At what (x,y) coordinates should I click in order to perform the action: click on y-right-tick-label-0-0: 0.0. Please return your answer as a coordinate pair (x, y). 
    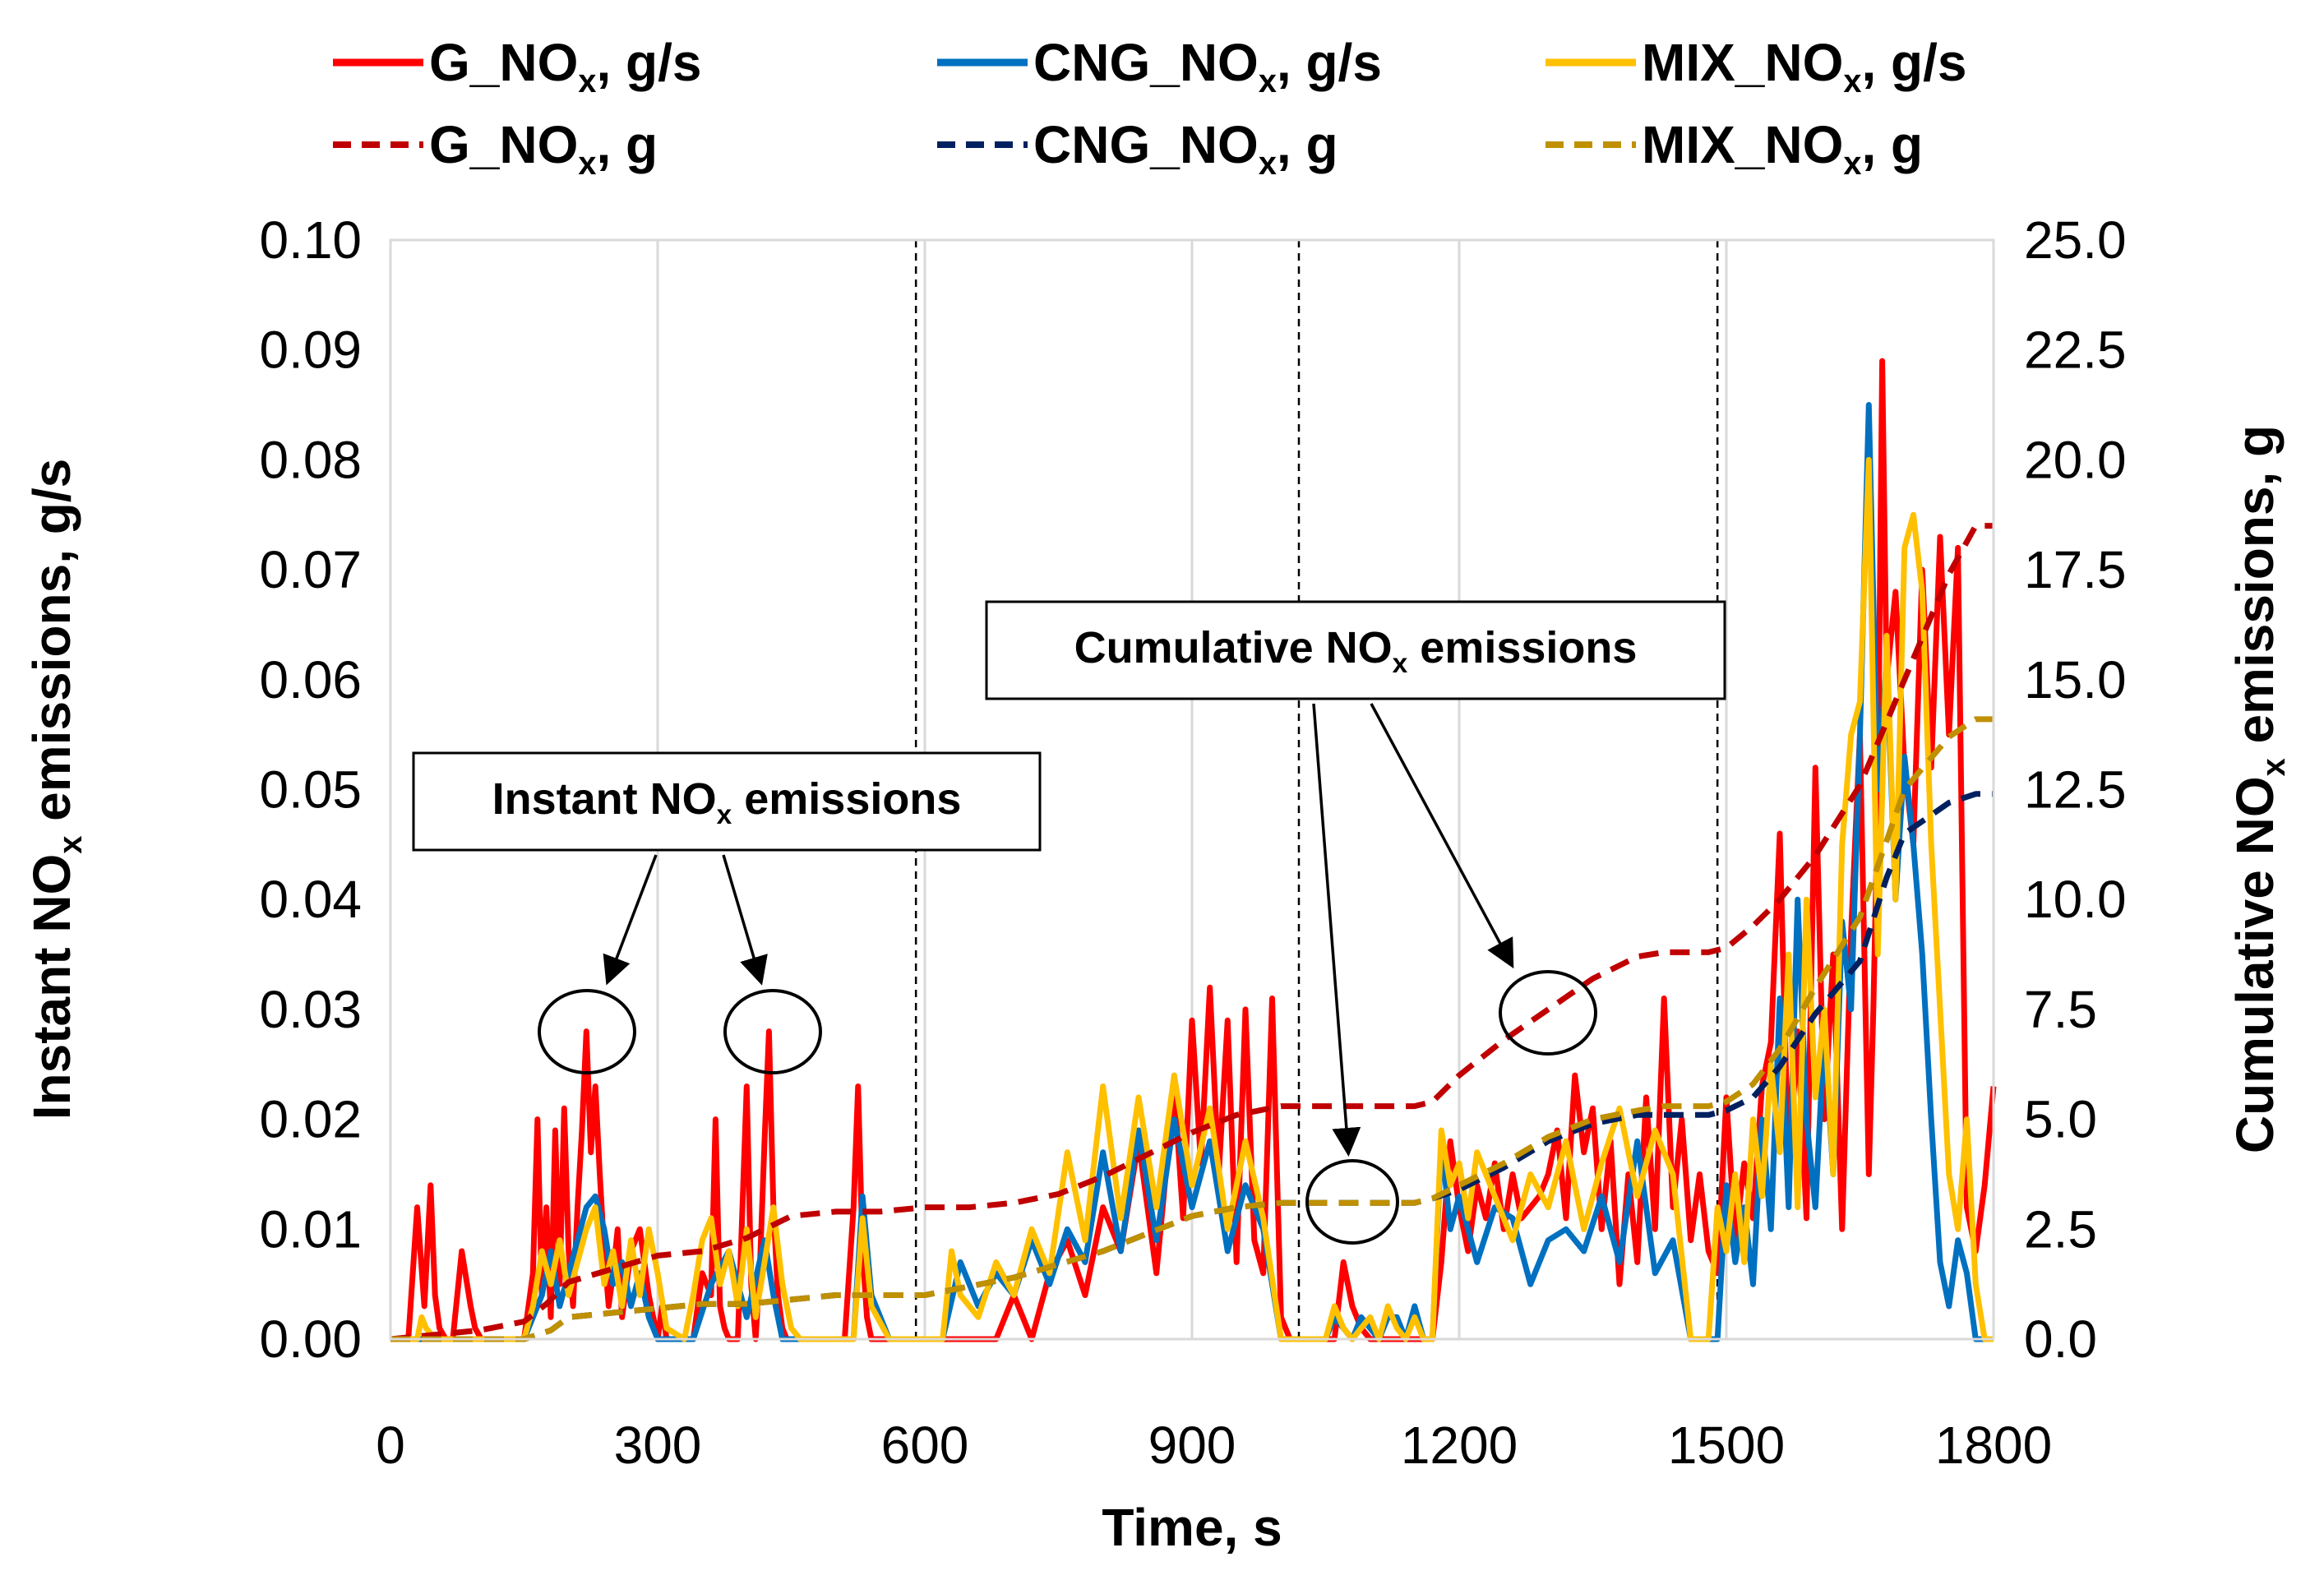
    Looking at the image, I should click on (2060, 1339).